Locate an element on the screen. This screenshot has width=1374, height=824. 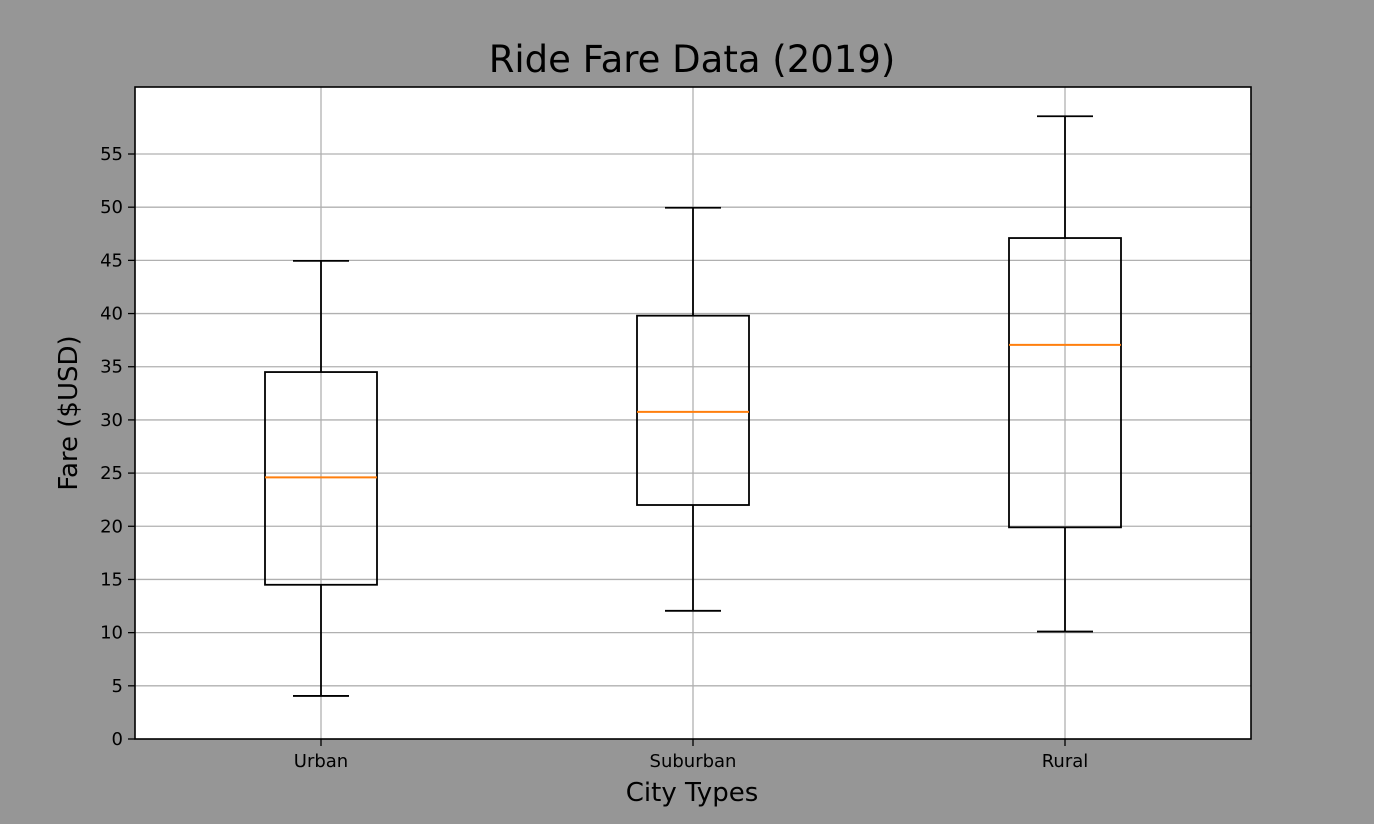
box-iqr-rural is located at coordinates (1065, 383).